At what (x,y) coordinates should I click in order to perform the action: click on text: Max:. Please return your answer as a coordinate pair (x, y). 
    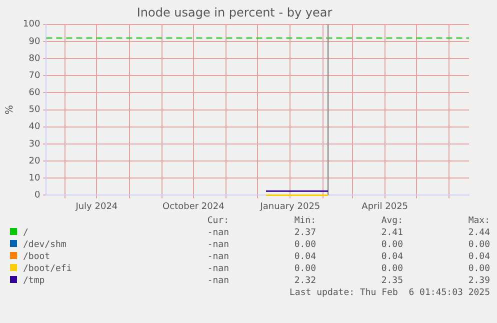
    Looking at the image, I should click on (478, 221).